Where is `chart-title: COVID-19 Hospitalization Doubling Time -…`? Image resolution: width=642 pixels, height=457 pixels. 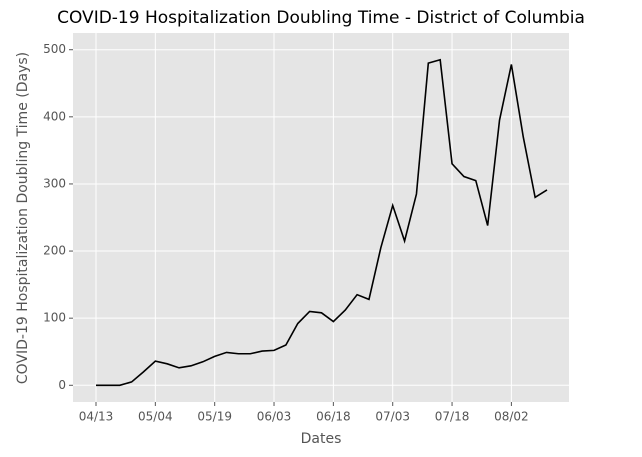
chart-title: COVID-19 Hospitalization Doubling Time -… is located at coordinates (321, 18).